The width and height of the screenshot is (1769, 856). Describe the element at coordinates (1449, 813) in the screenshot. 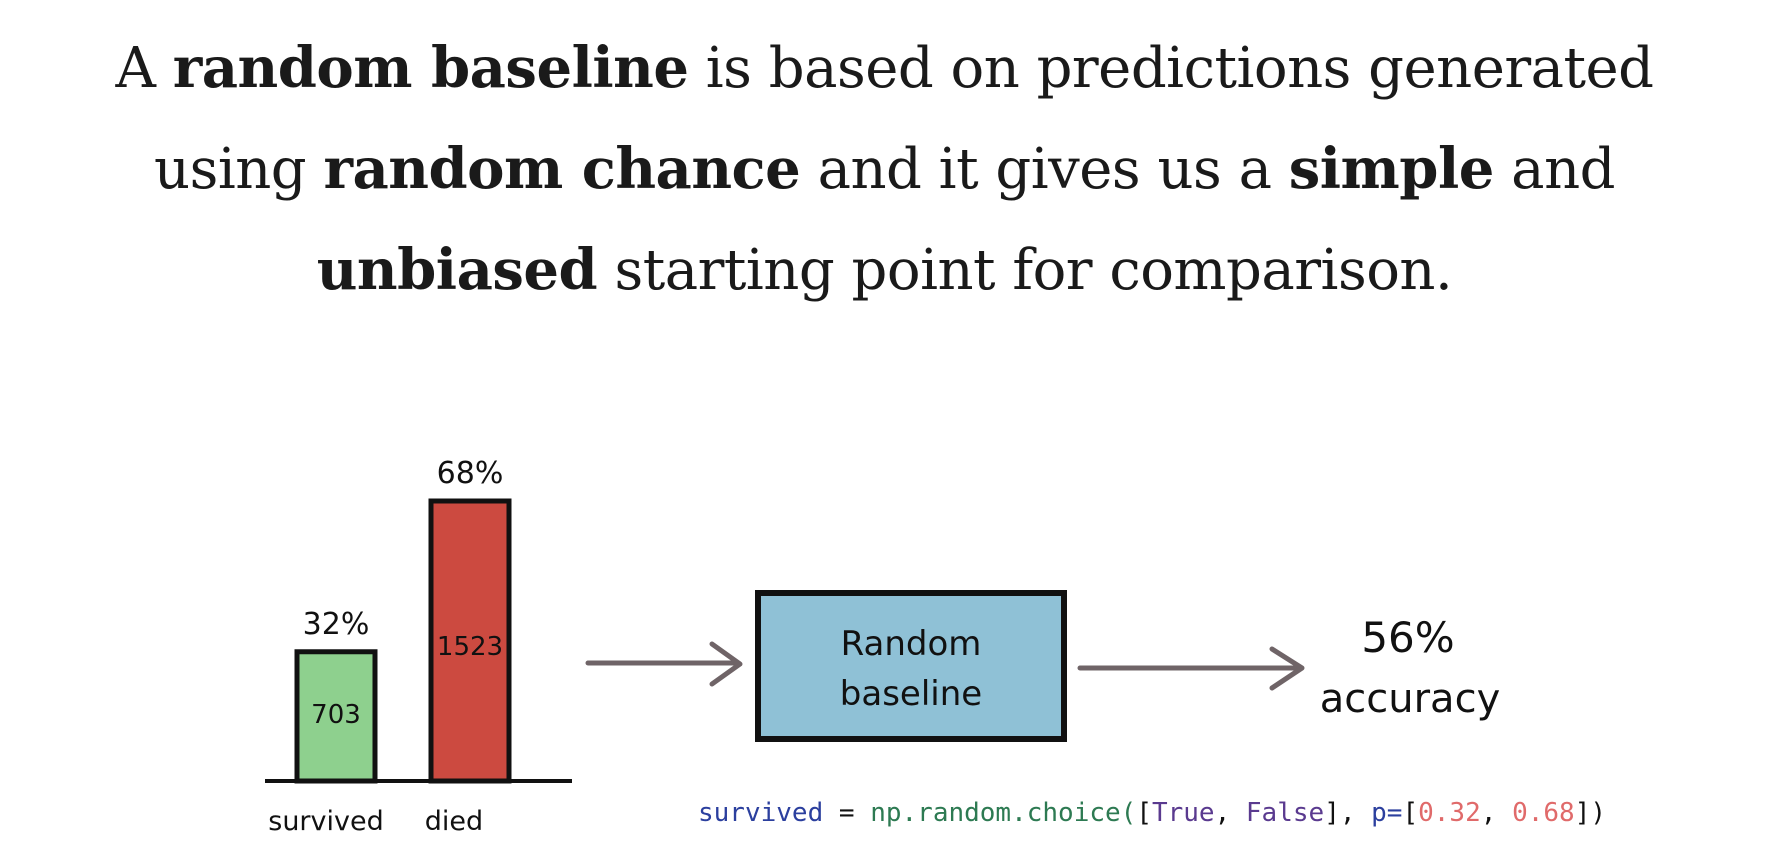

I see `code-prob-survived: 0.32` at that location.